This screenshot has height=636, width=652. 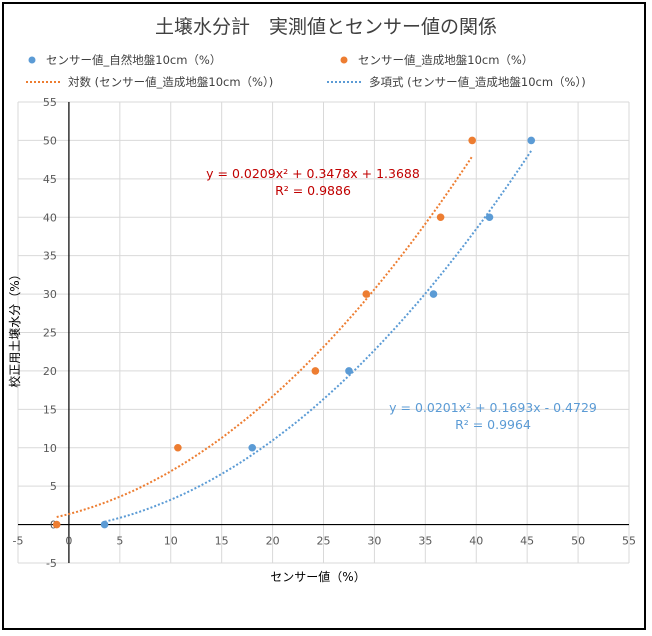 I want to click on x-tick-label: 15, so click(x=222, y=541).